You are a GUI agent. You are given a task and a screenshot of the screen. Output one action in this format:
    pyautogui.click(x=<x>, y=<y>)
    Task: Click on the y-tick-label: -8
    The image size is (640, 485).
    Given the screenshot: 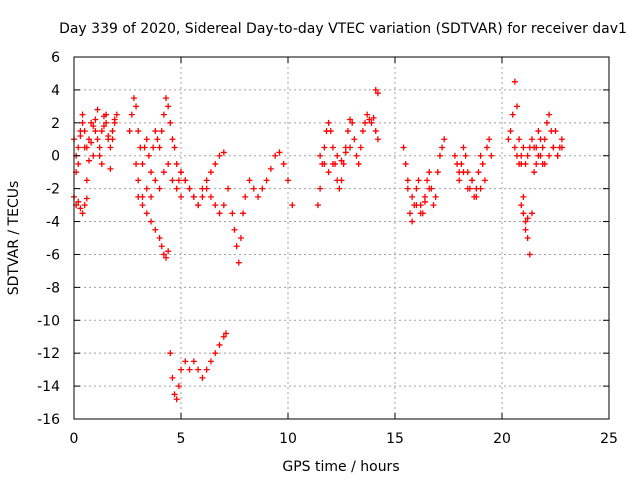 What is the action you would take?
    pyautogui.click(x=53, y=288)
    